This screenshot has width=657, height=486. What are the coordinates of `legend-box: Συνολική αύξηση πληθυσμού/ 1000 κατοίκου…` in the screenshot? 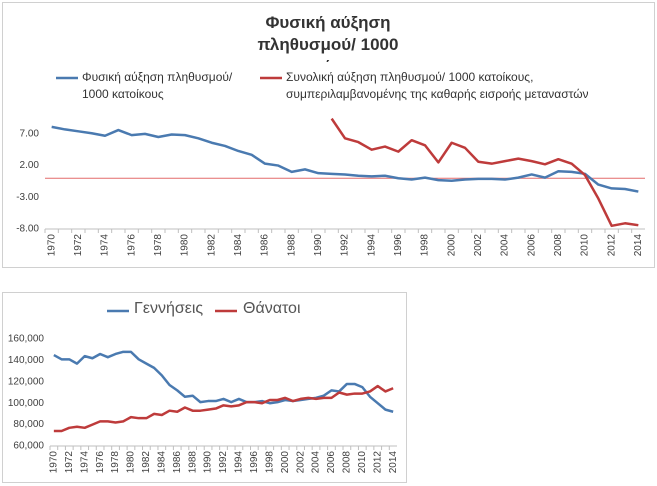 It's located at (437, 85).